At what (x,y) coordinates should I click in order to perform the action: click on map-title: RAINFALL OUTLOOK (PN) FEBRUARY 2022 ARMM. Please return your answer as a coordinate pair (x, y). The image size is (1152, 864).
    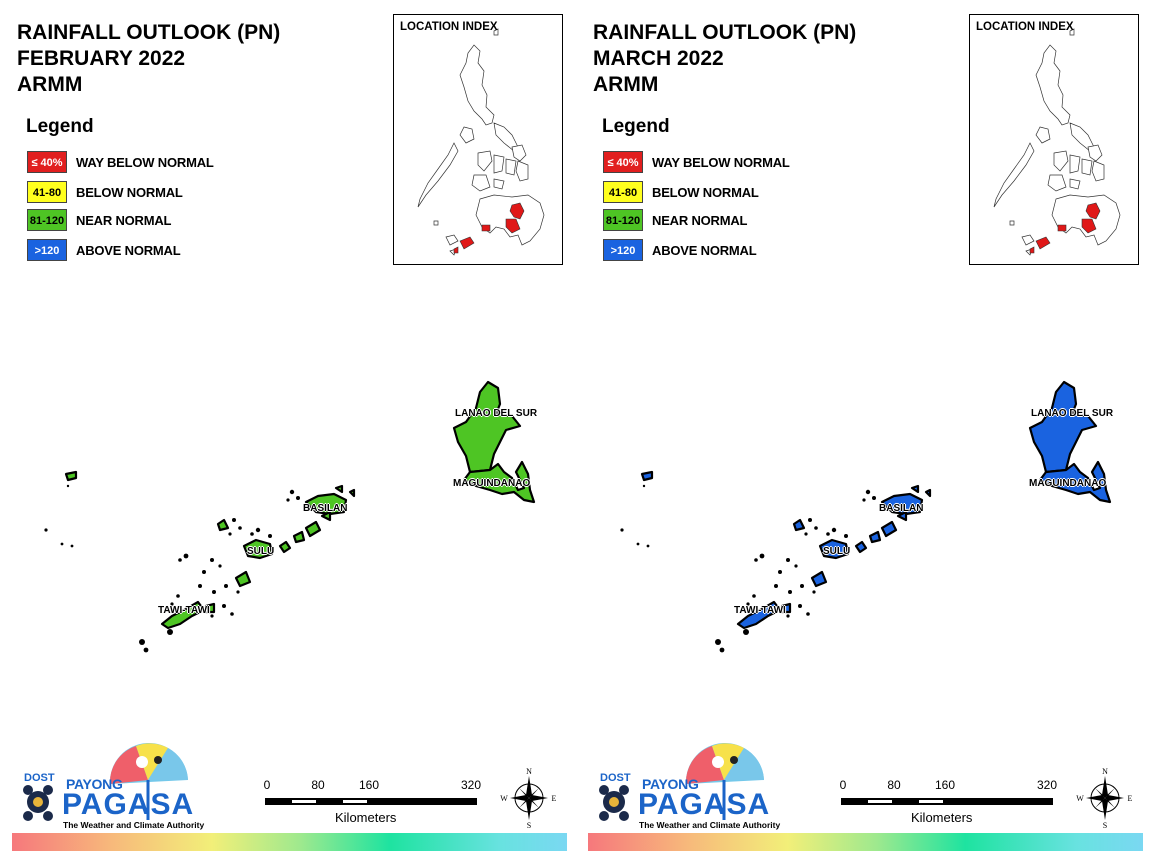
    Looking at the image, I should click on (148, 59).